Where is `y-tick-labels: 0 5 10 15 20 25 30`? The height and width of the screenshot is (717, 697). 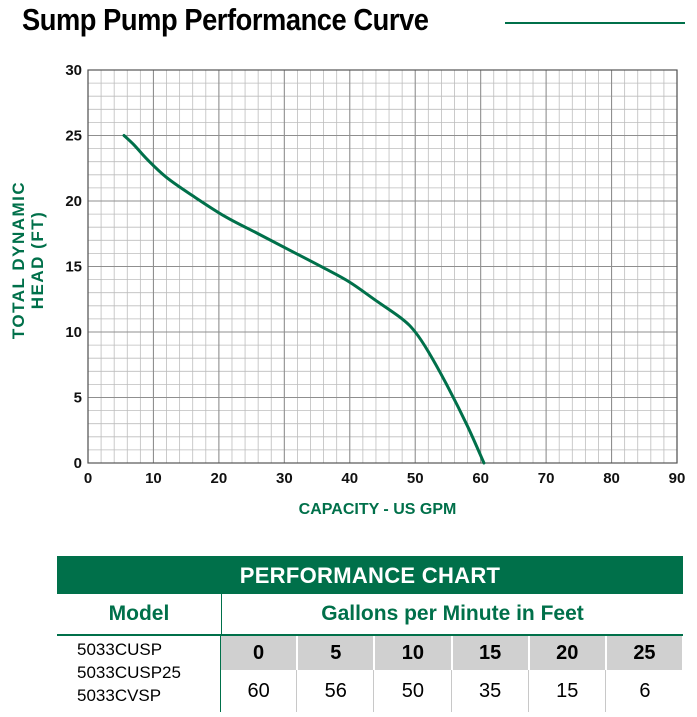 y-tick-labels: 0 5 10 15 20 25 30 is located at coordinates (73, 267).